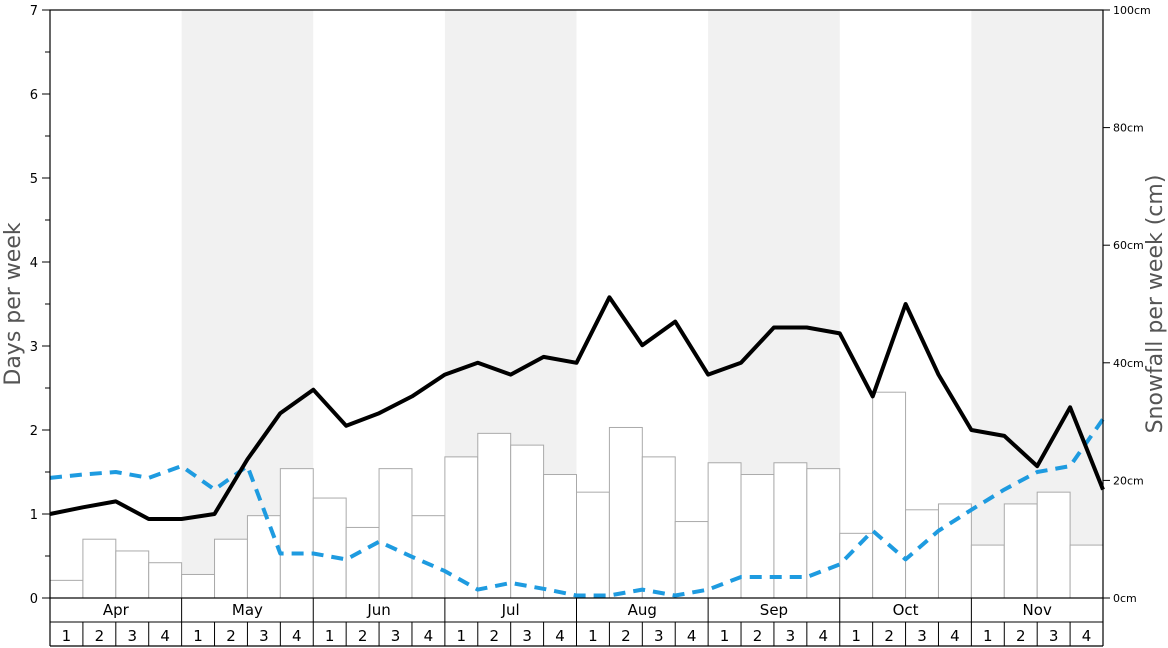 The height and width of the screenshot is (648, 1168). Describe the element at coordinates (34, 347) in the screenshot. I see `left-tick-label: 3` at that location.